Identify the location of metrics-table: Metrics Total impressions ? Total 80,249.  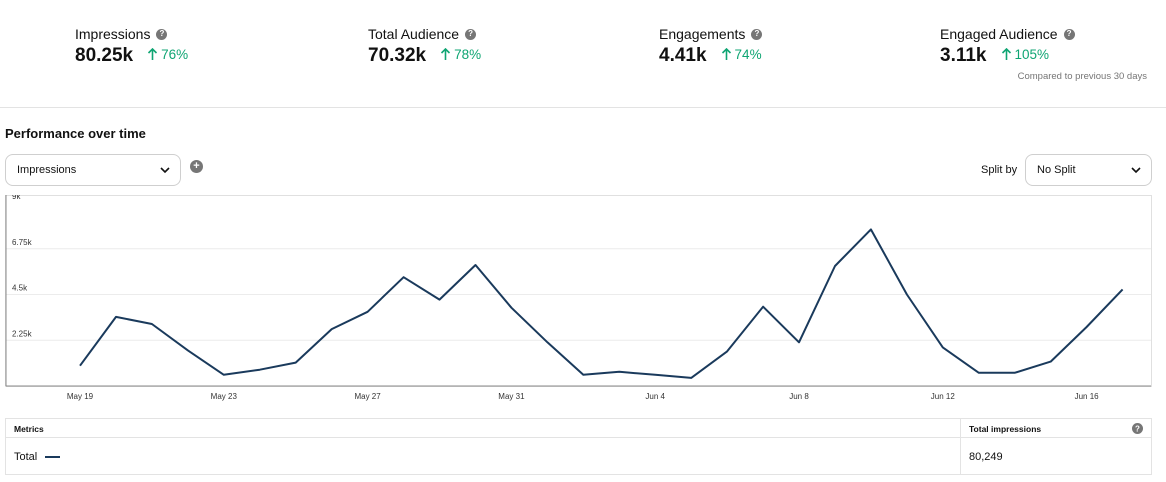
(578, 446).